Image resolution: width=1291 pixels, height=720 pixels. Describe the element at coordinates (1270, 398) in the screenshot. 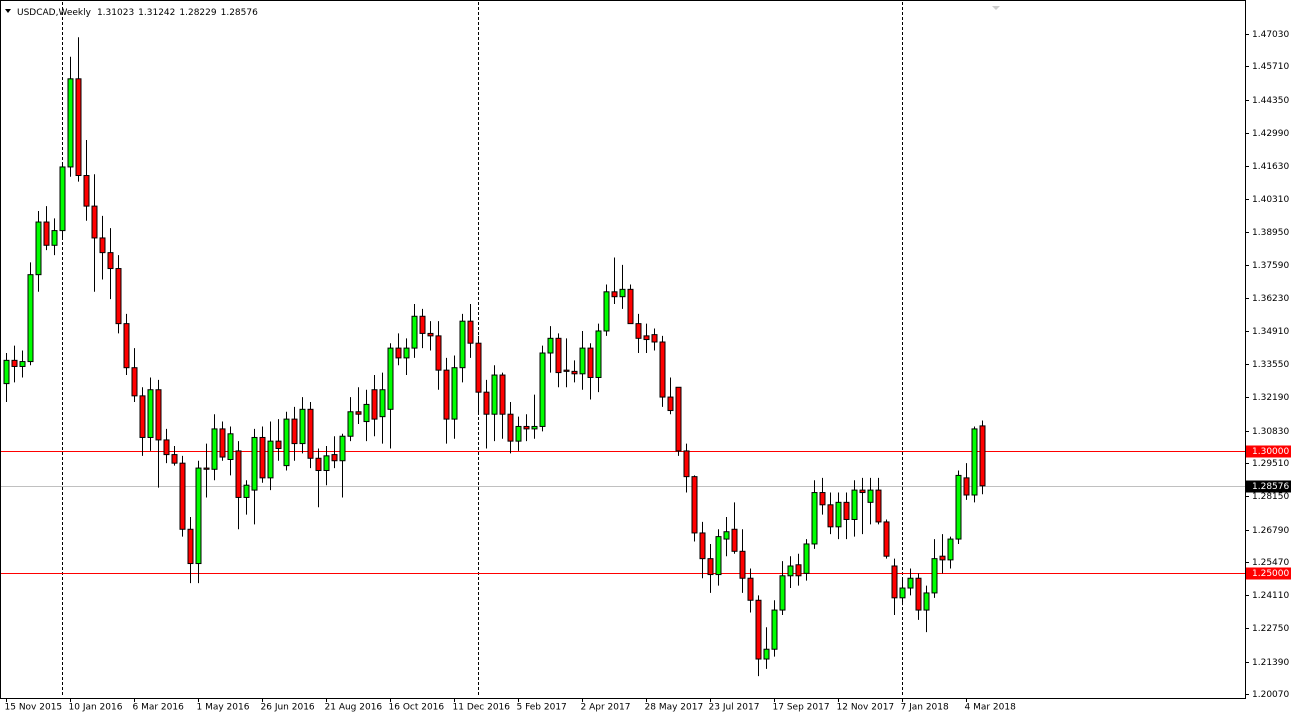

I see `y-tick-label: 1.32190` at that location.